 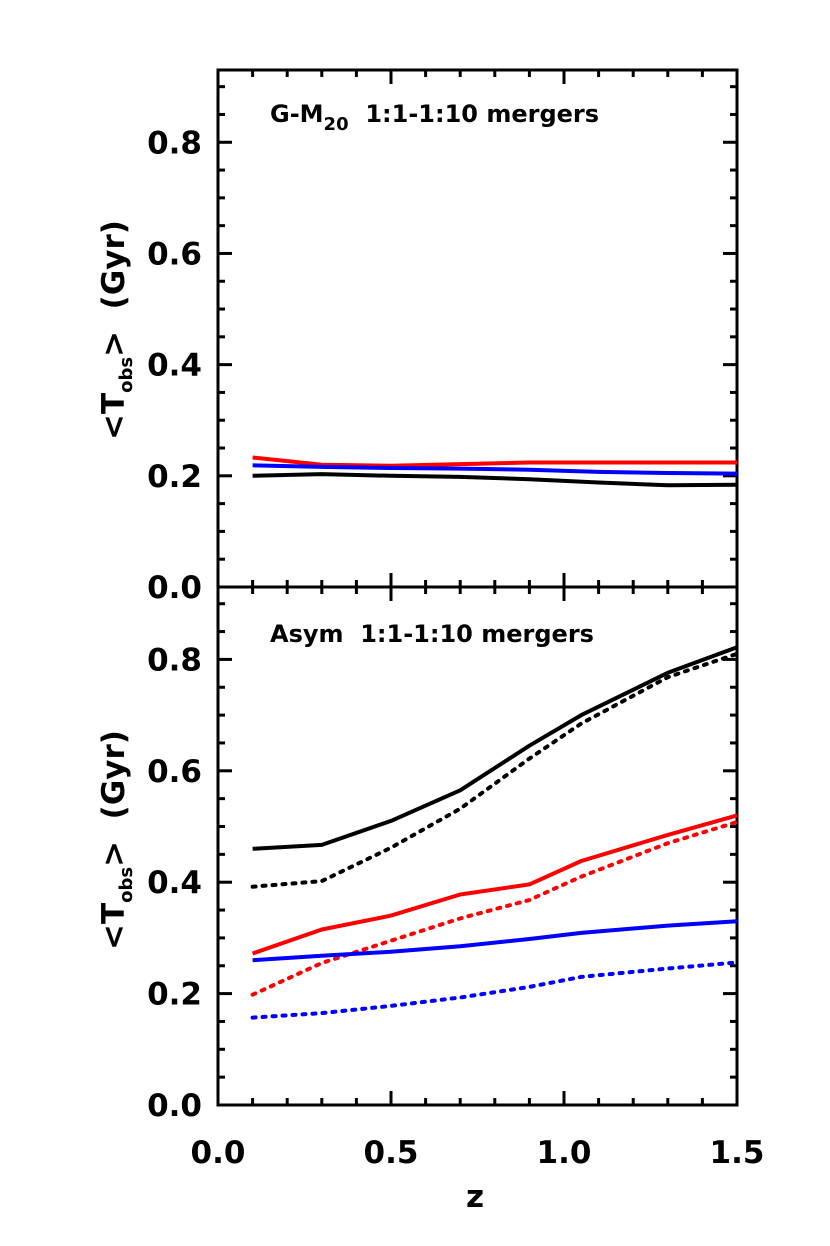 What do you see at coordinates (737, 1153) in the screenshot?
I see `x-tick-label: 1.5` at bounding box center [737, 1153].